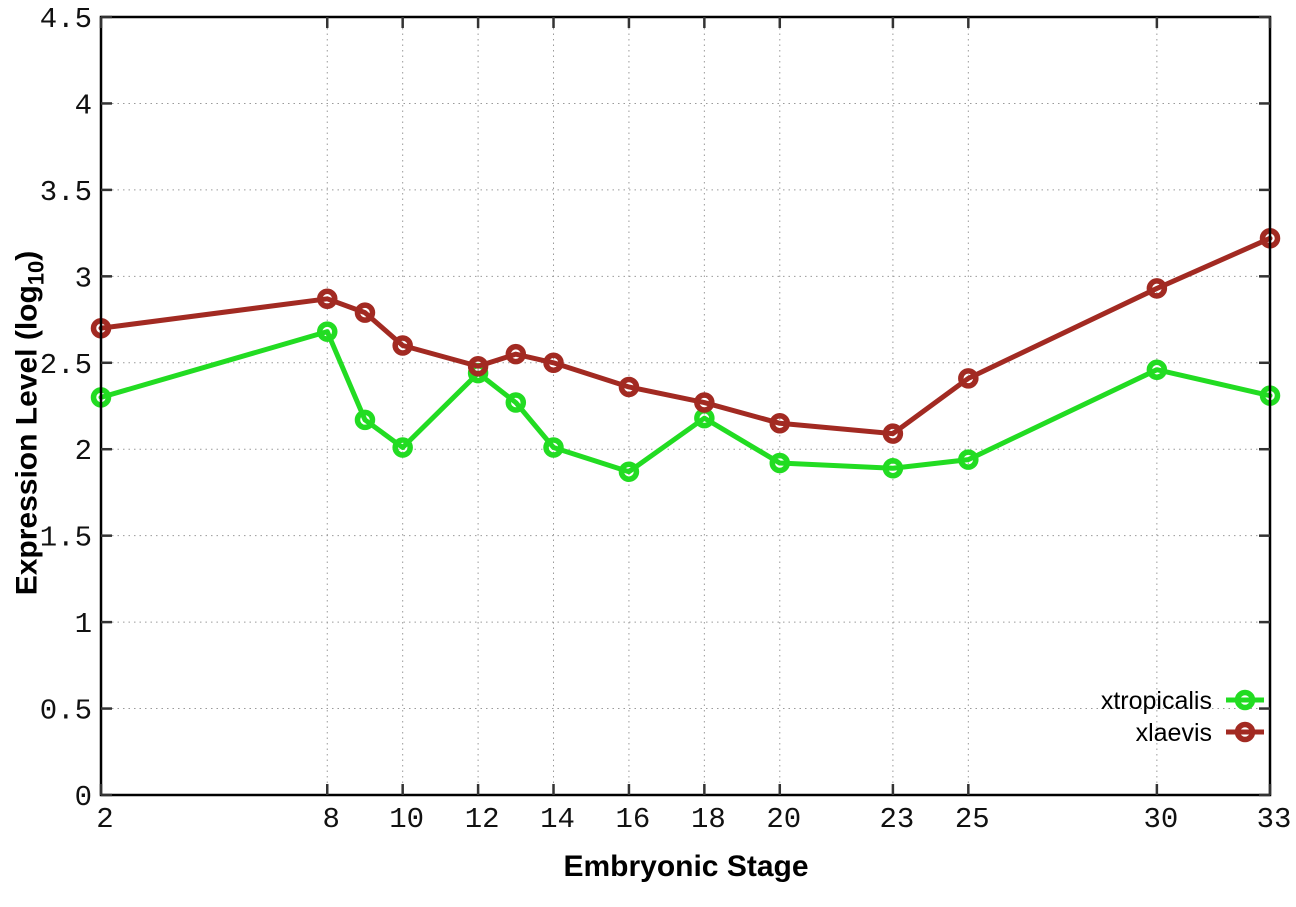  What do you see at coordinates (27, 440) in the screenshot?
I see `y-axis-title-text: Expression Level (log` at bounding box center [27, 440].